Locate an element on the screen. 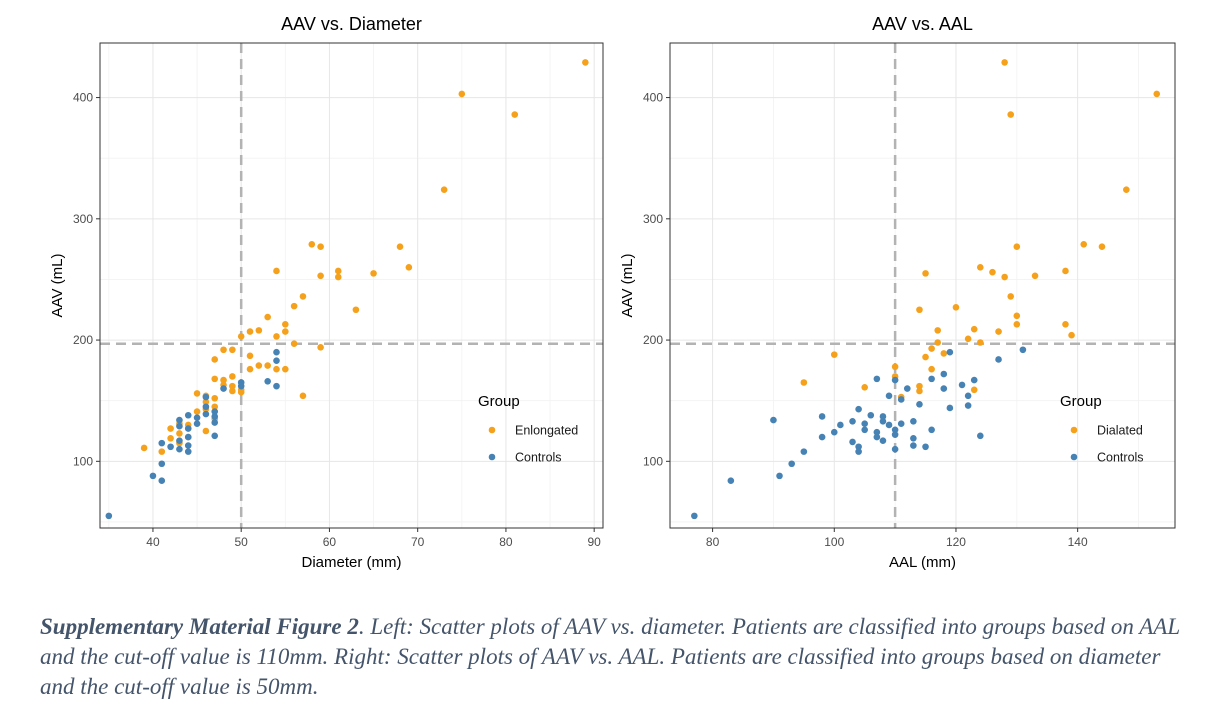  legend-key-controls is located at coordinates (1074, 457).